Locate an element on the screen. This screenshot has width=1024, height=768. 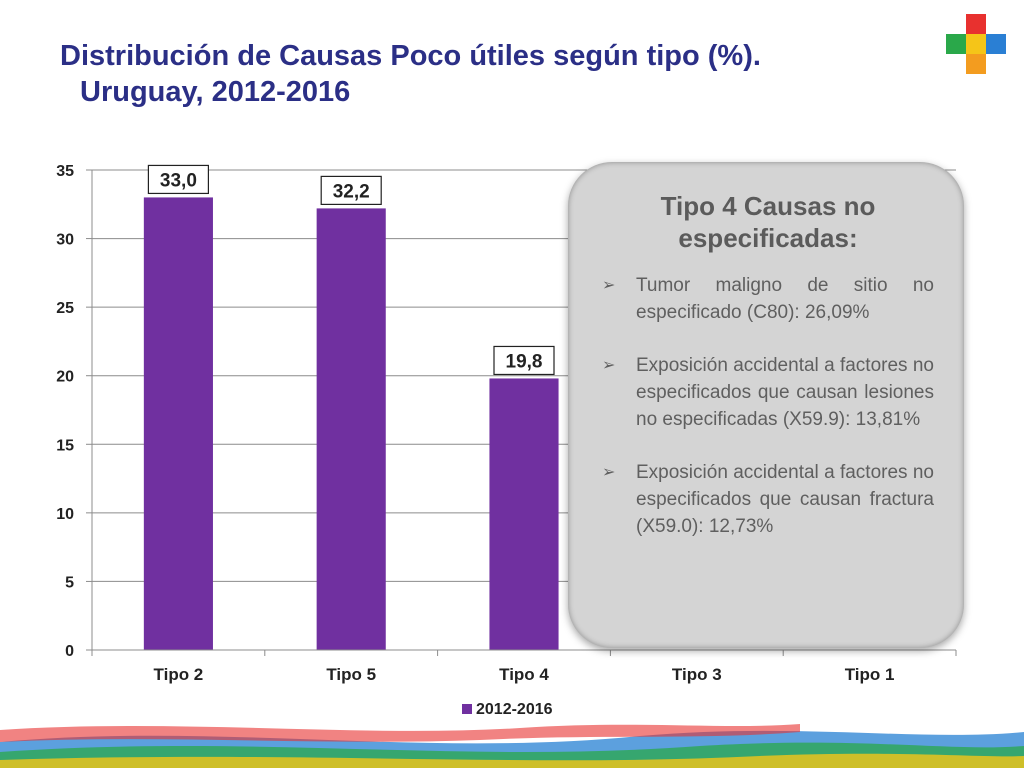
data-label: 32,2 is located at coordinates (351, 191).